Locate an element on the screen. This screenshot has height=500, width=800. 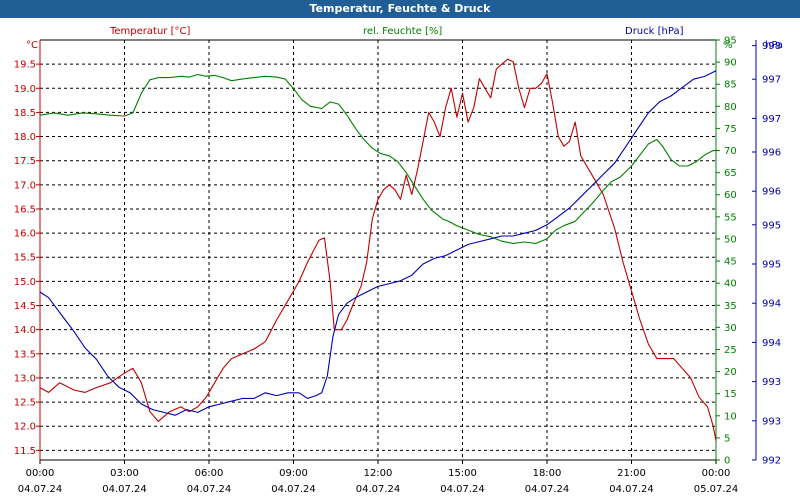
temperature-tick-label: 15.5 is located at coordinates (25, 258).